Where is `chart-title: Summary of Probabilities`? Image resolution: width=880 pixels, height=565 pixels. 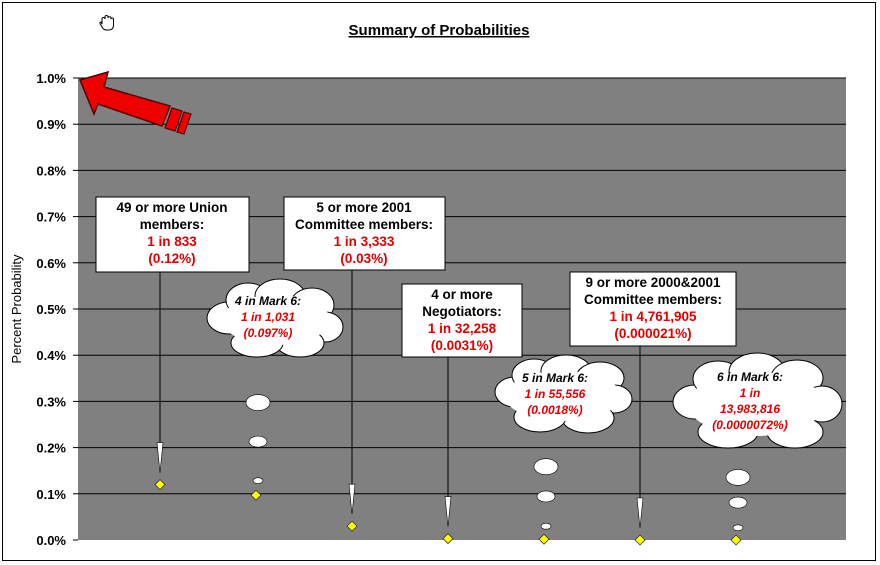 chart-title: Summary of Probabilities is located at coordinates (439, 30).